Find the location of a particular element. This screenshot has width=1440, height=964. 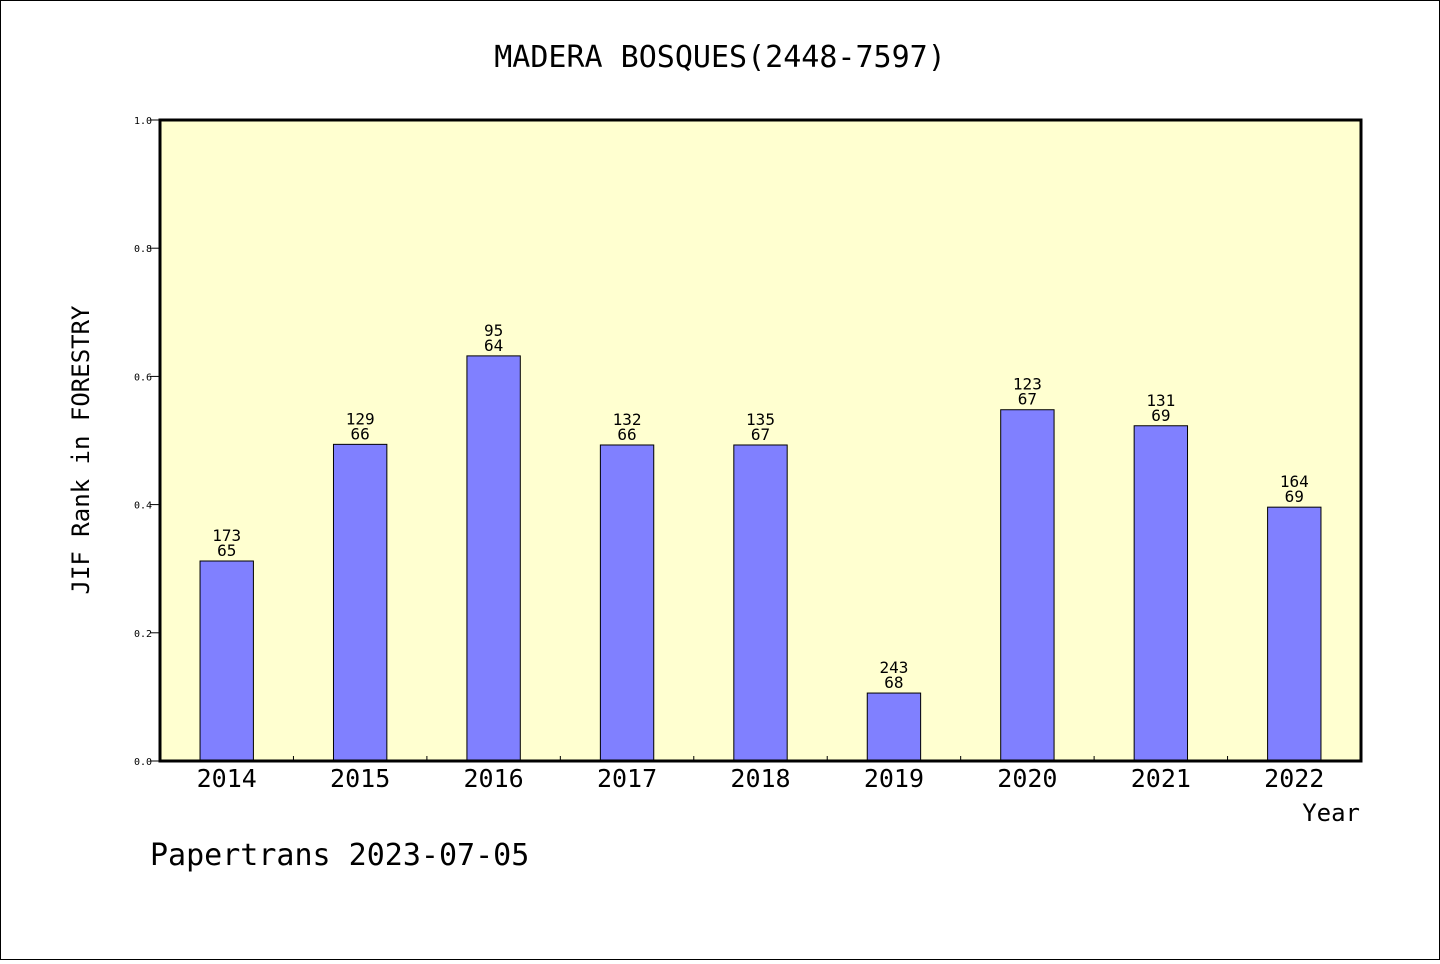

footer-credit: Papertrans 2023-07-05 is located at coordinates (339, 855).